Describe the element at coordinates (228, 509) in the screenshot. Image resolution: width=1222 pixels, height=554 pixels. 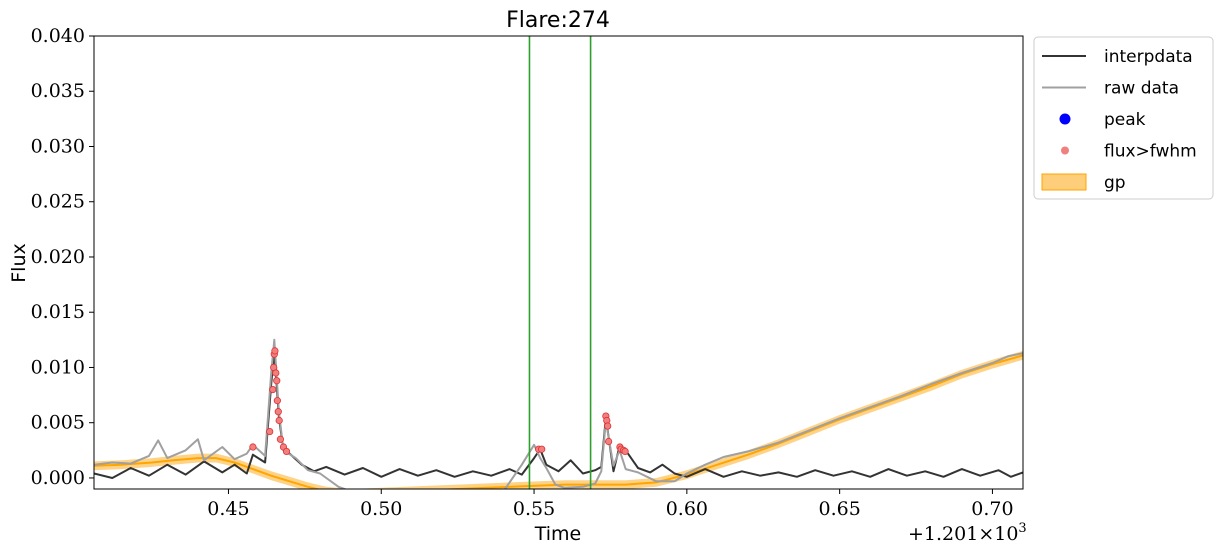
I see `x-tick-label: 0.45` at that location.